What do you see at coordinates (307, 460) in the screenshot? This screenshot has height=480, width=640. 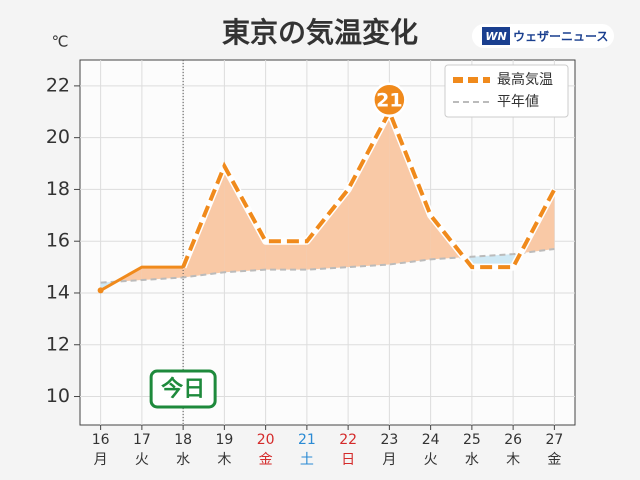 I see `weekday-label: 土` at bounding box center [307, 460].